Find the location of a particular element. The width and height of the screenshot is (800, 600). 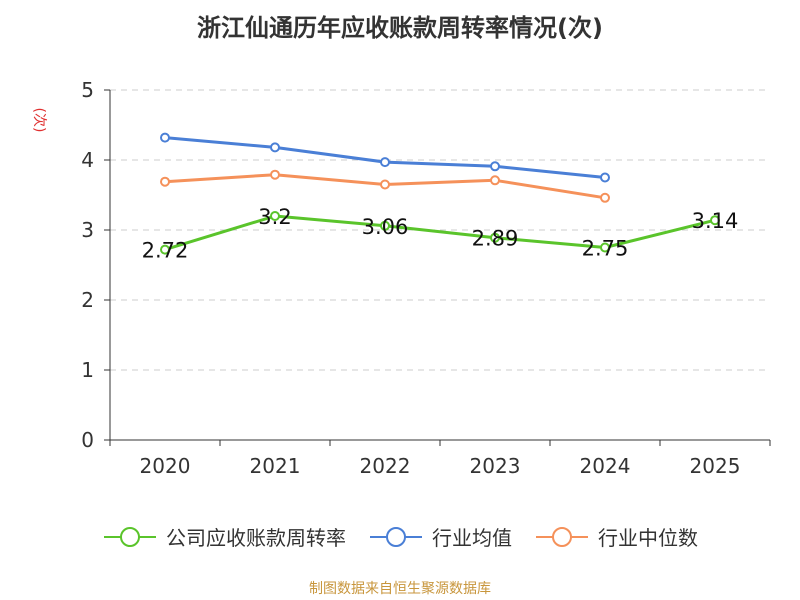

y-tick-label: 5 is located at coordinates (87, 90).